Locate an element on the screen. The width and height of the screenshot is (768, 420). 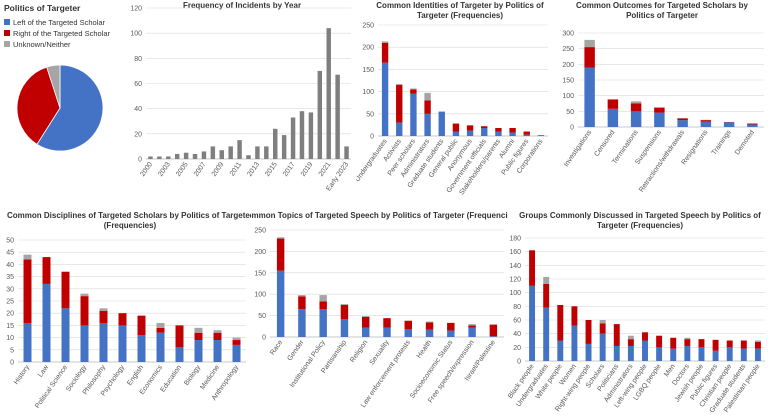
legend-swatch-unknown is located at coordinates (7, 44).